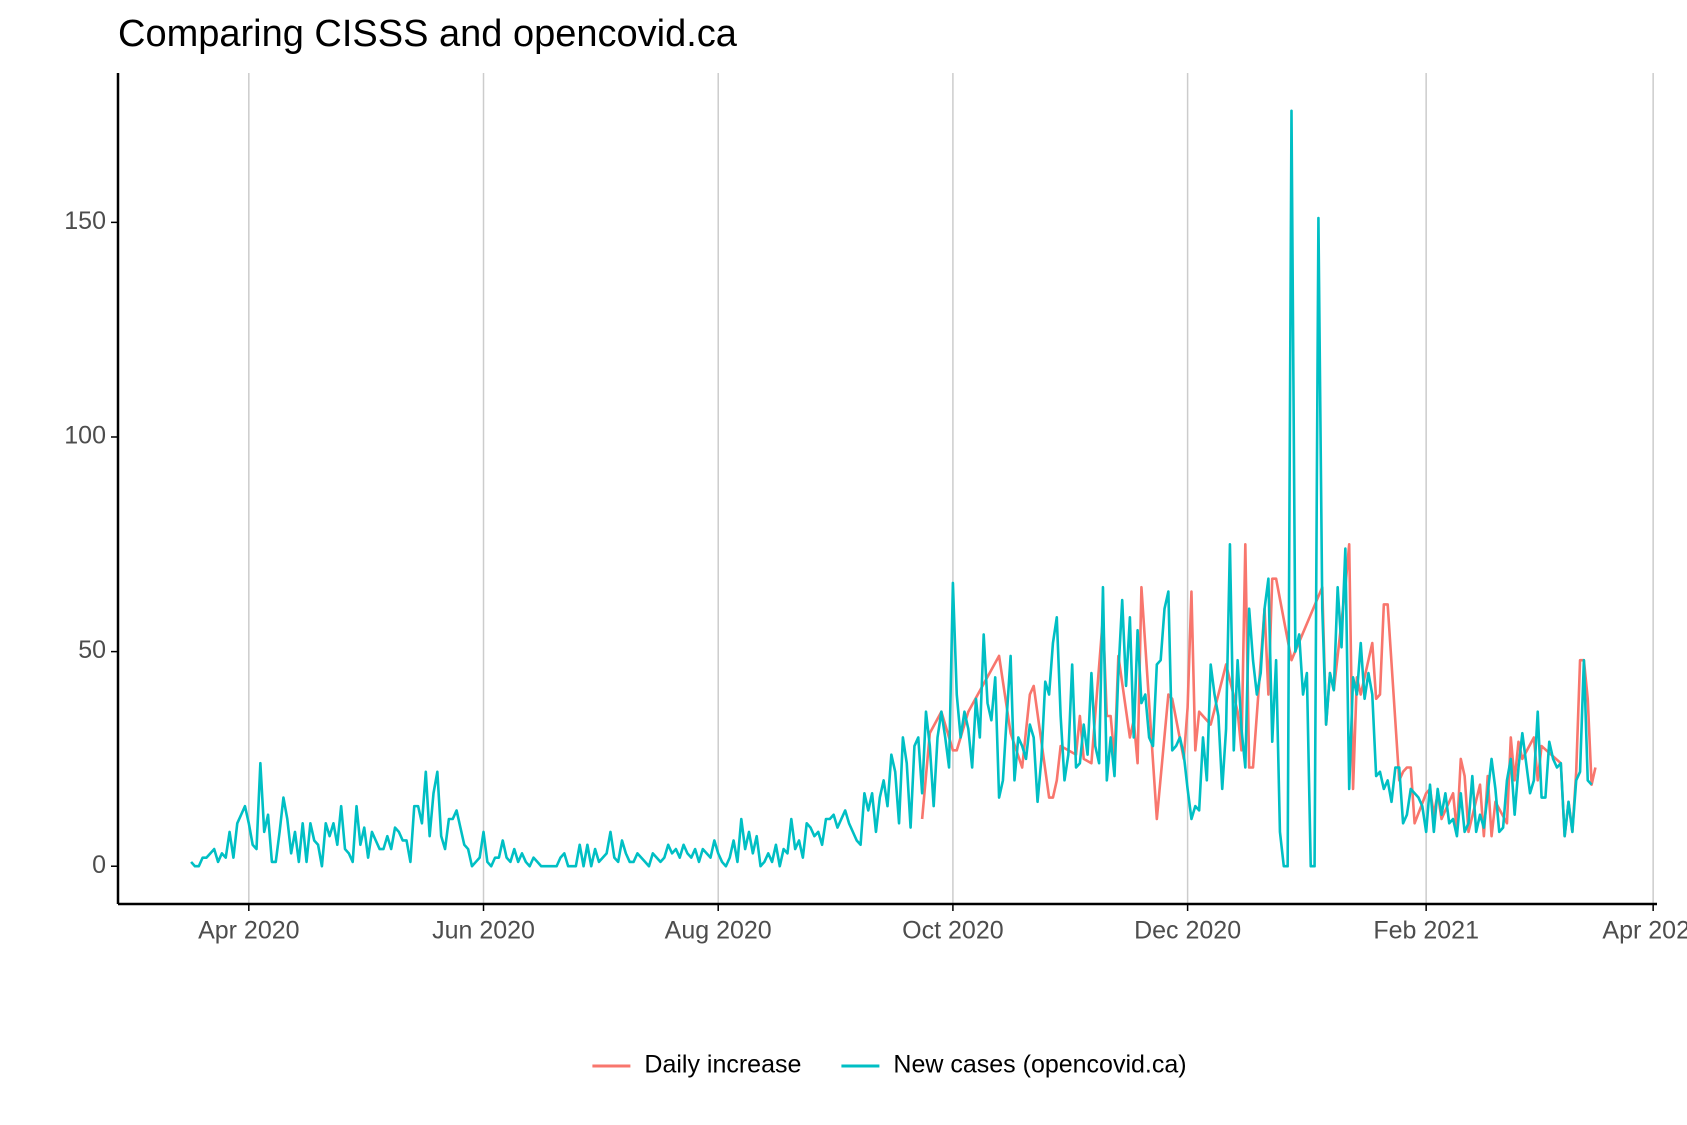 Image resolution: width=1687 pixels, height=1125 pixels. Describe the element at coordinates (483, 931) in the screenshot. I see `x-tick-label: Jun 2020` at that location.